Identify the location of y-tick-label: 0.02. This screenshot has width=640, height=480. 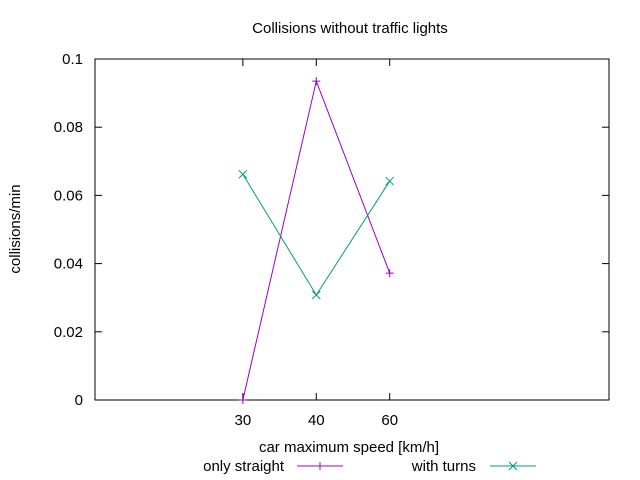
(68, 332).